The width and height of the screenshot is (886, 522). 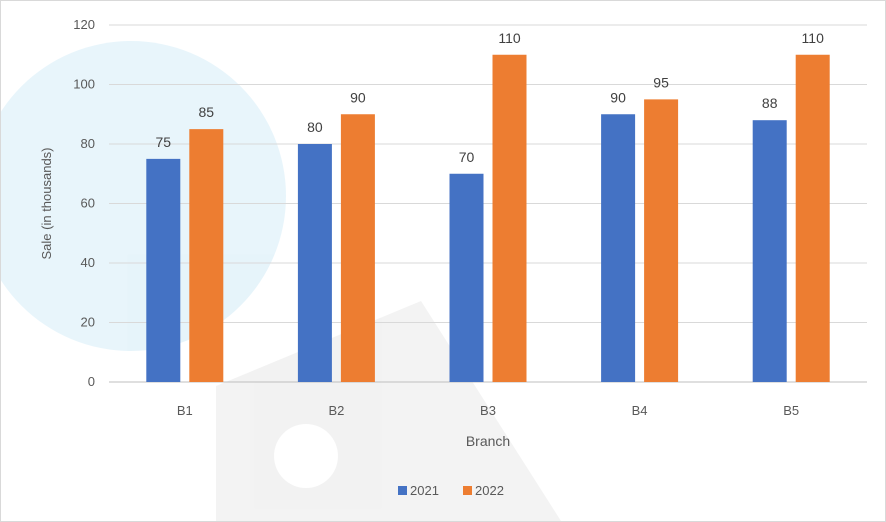 I want to click on bar-2022-B3, so click(x=509, y=218).